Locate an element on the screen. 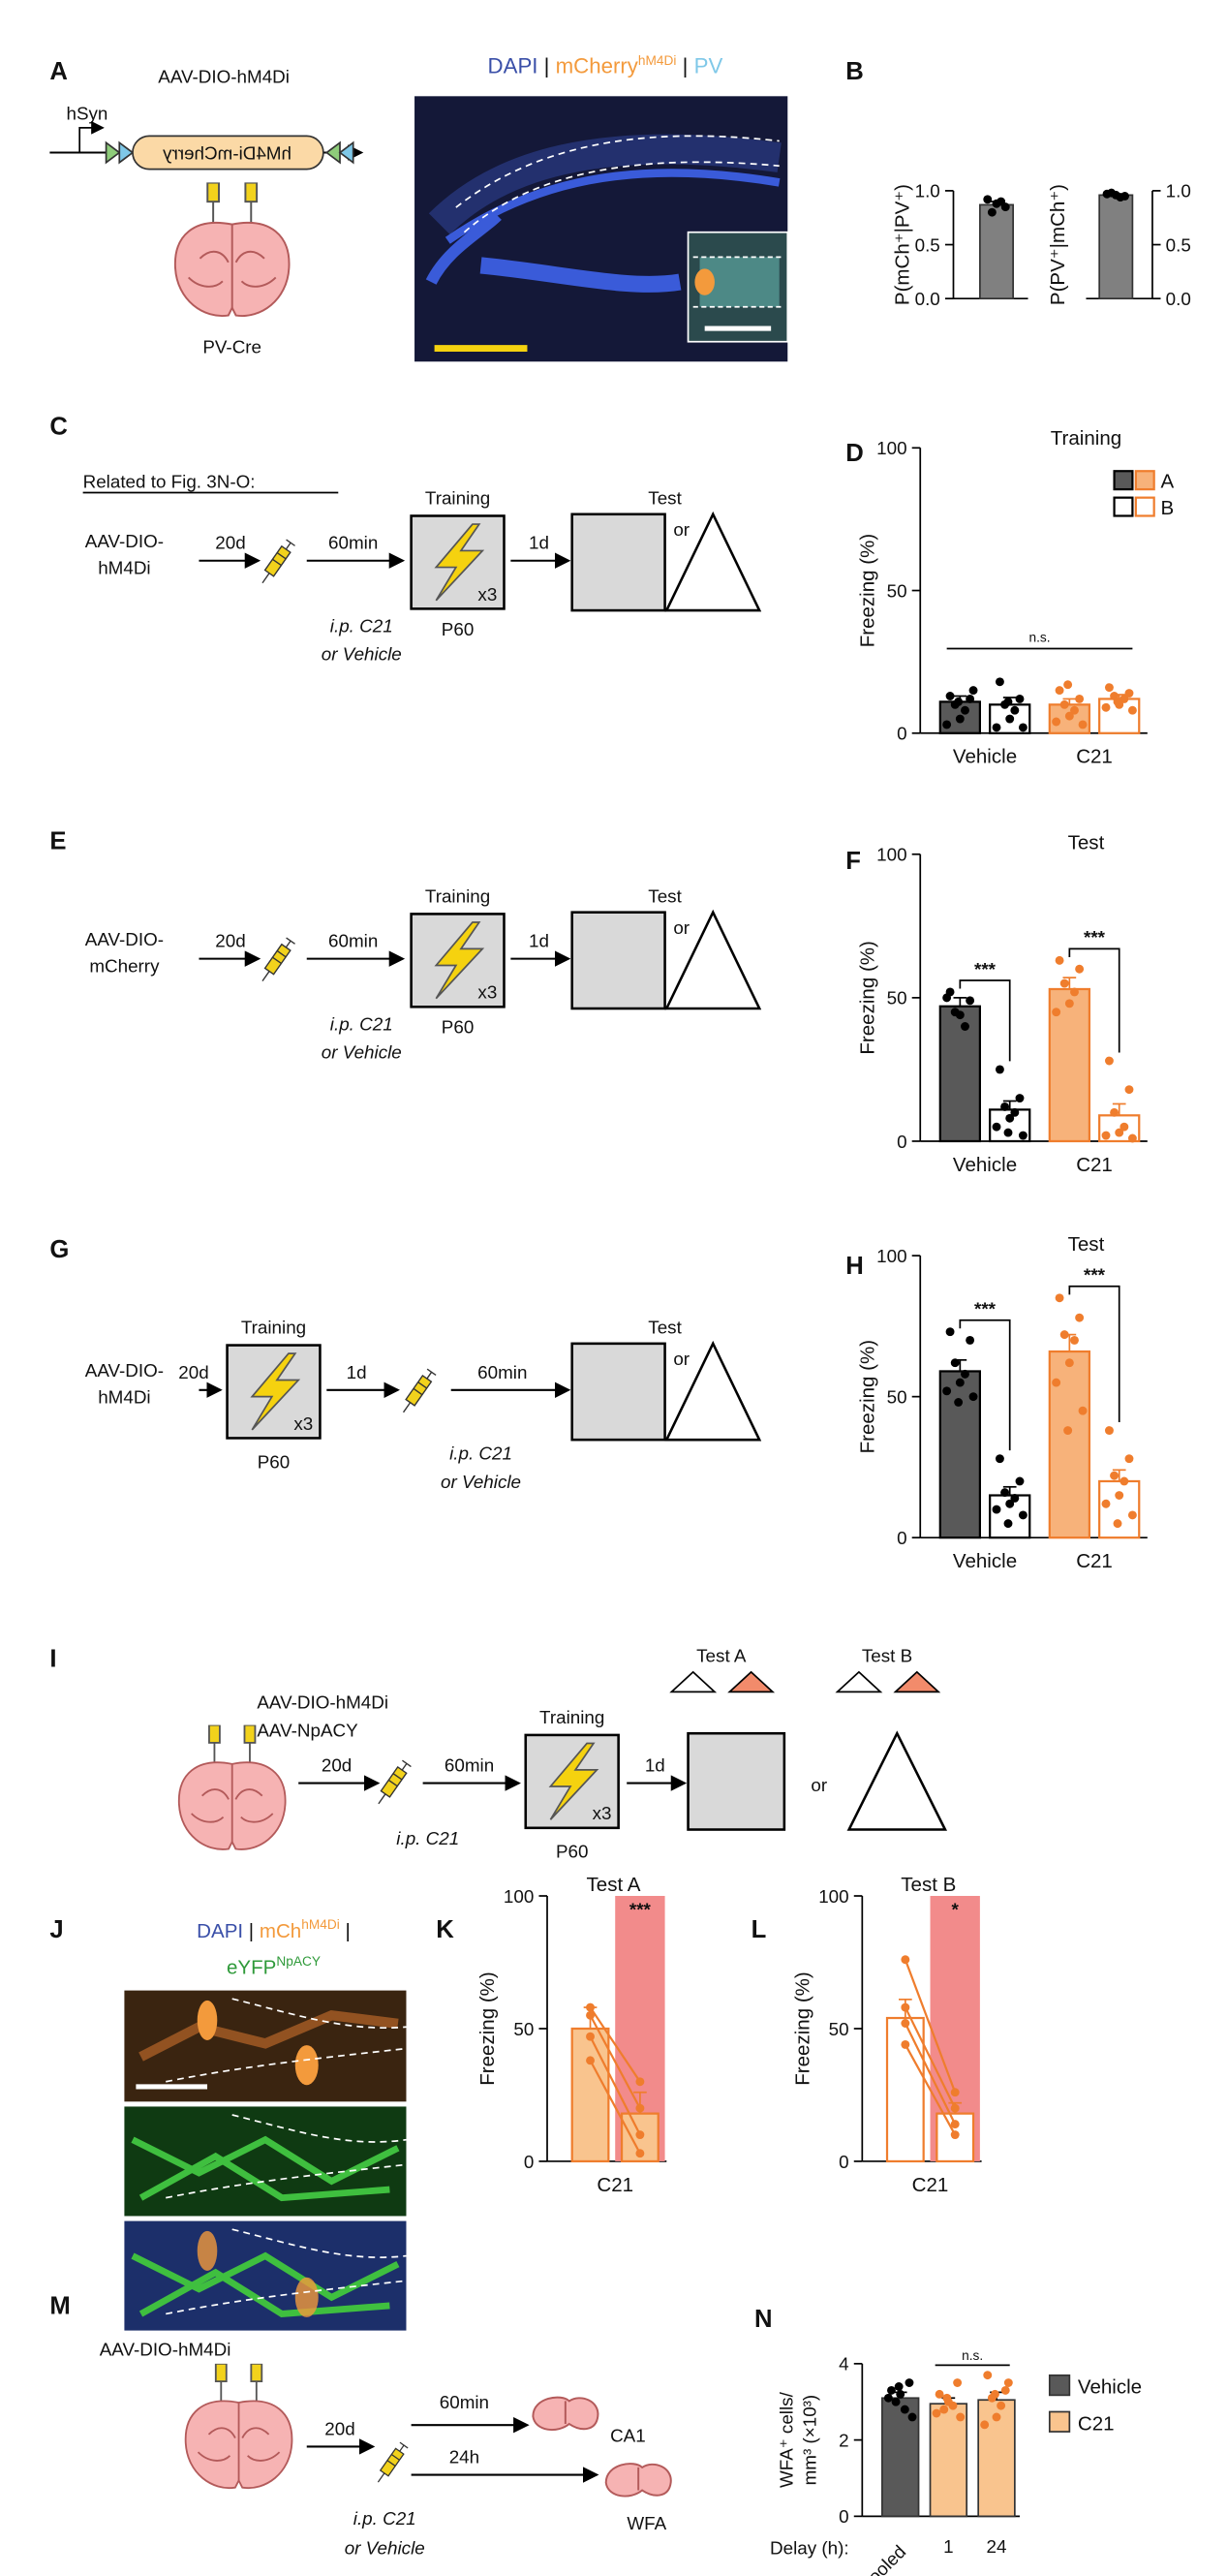 The image size is (1227, 2576). chart-title: Test is located at coordinates (1086, 843).